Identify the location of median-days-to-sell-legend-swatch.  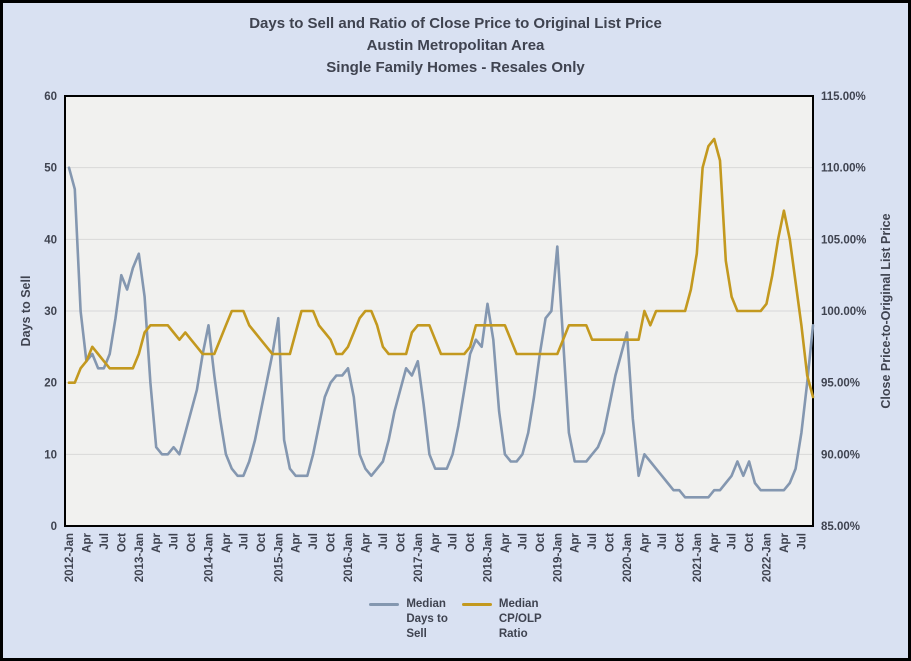
(384, 604).